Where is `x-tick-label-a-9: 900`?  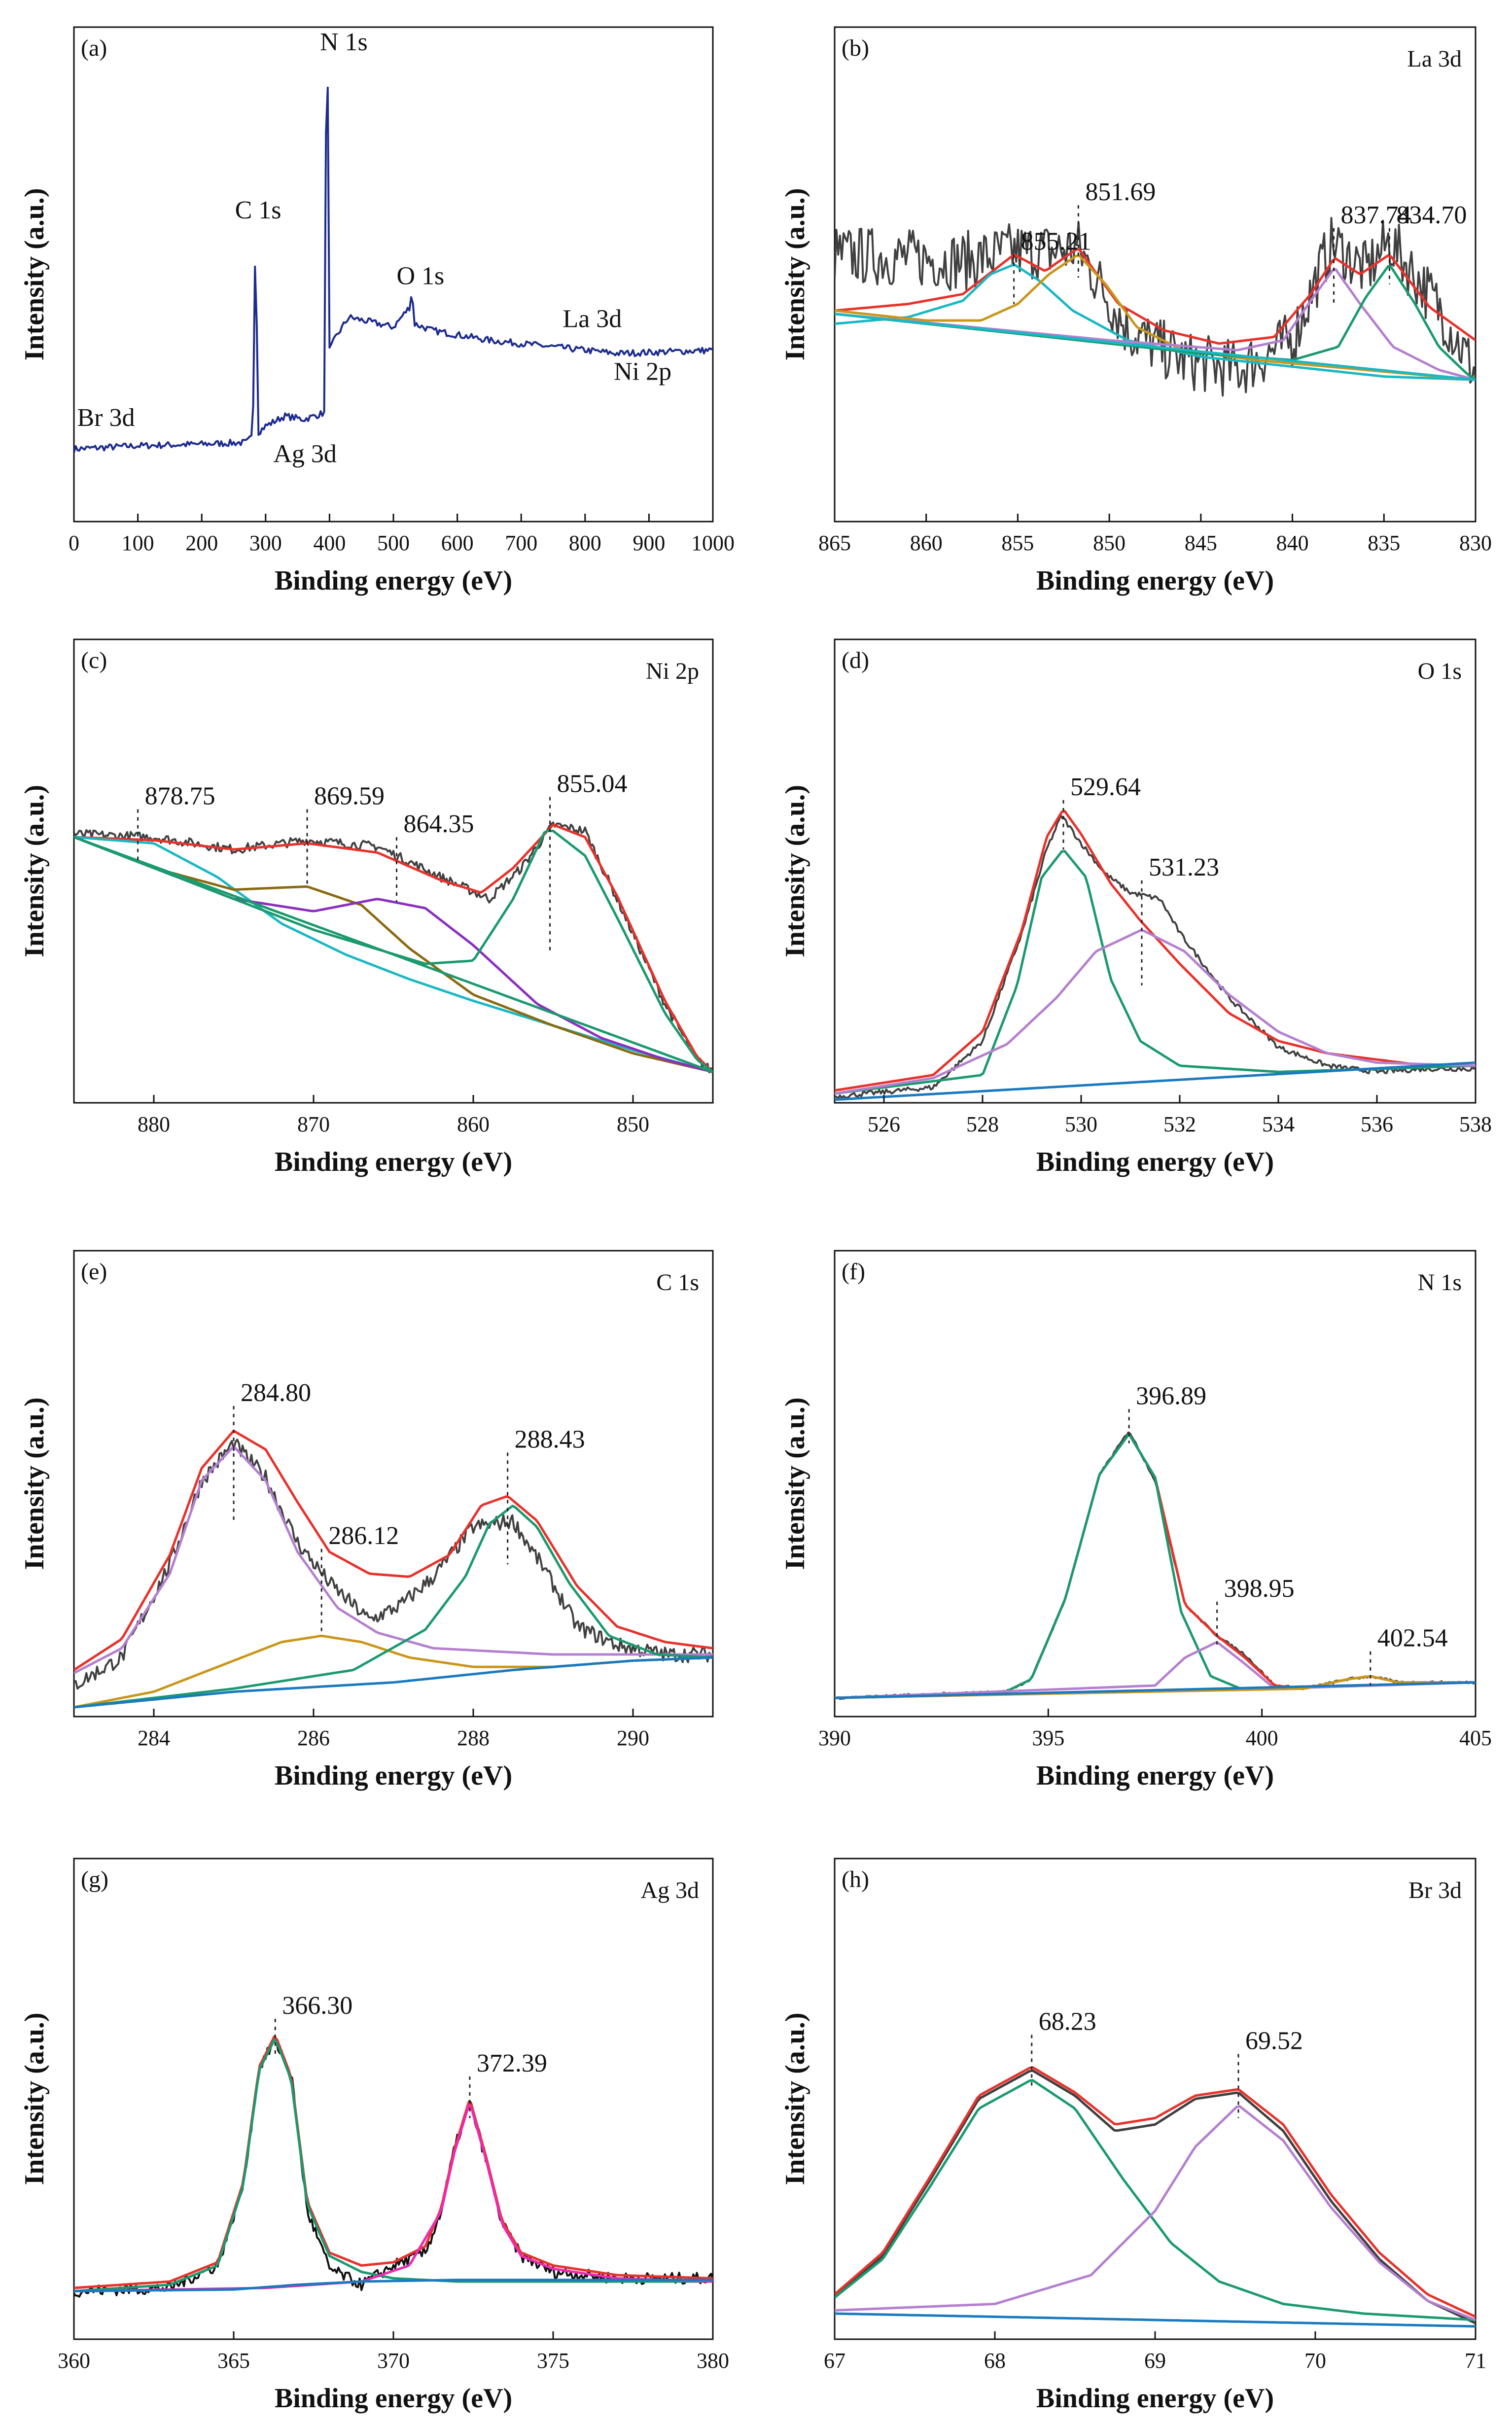 x-tick-label-a-9: 900 is located at coordinates (649, 543).